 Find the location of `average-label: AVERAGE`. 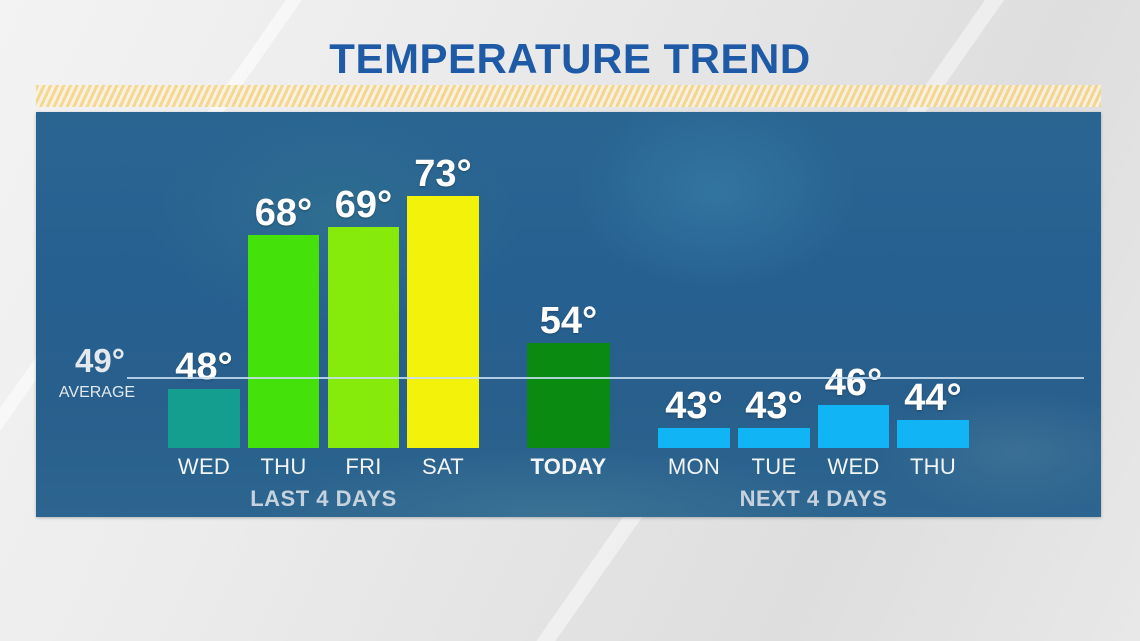

average-label: AVERAGE is located at coordinates (97, 392).